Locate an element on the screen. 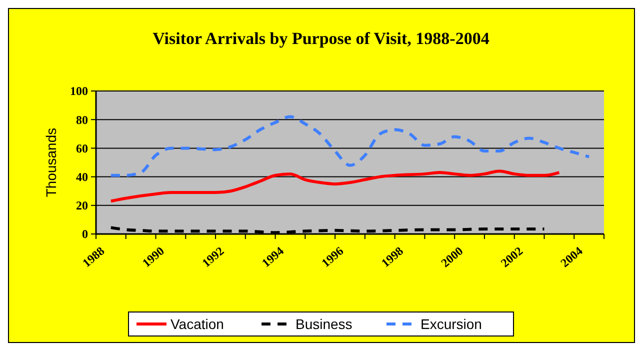  y-tick-label: 20 is located at coordinates (82, 205).